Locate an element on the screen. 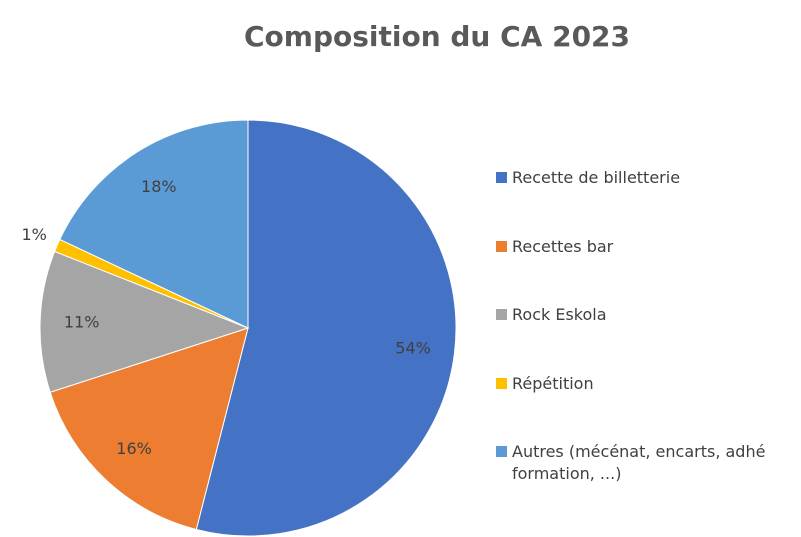  data-label: 11% is located at coordinates (82, 321).